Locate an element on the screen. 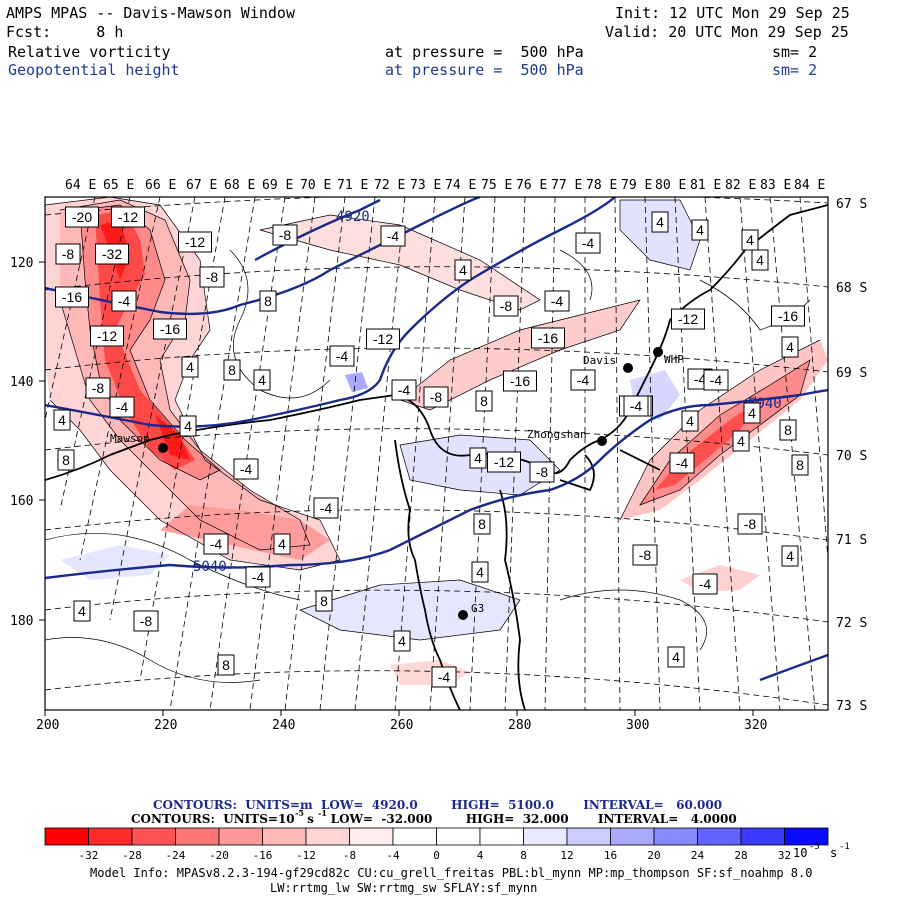  lon-label: 71 E is located at coordinates (352, 185).